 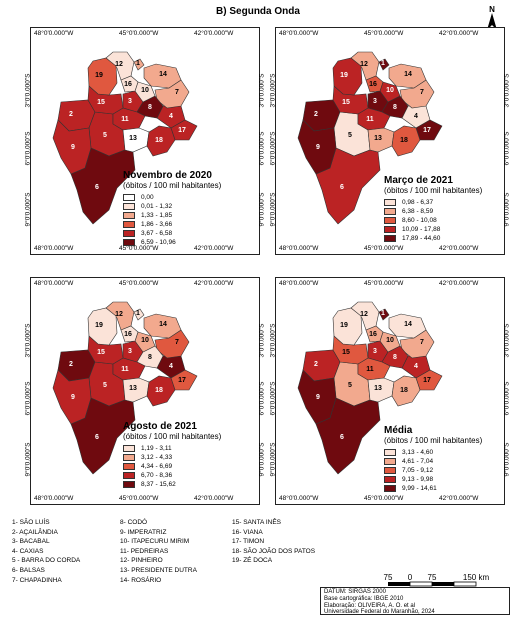 What do you see at coordinates (156, 448) in the screenshot?
I see `legend-class-label: 1,19 - 3,11` at bounding box center [156, 448].